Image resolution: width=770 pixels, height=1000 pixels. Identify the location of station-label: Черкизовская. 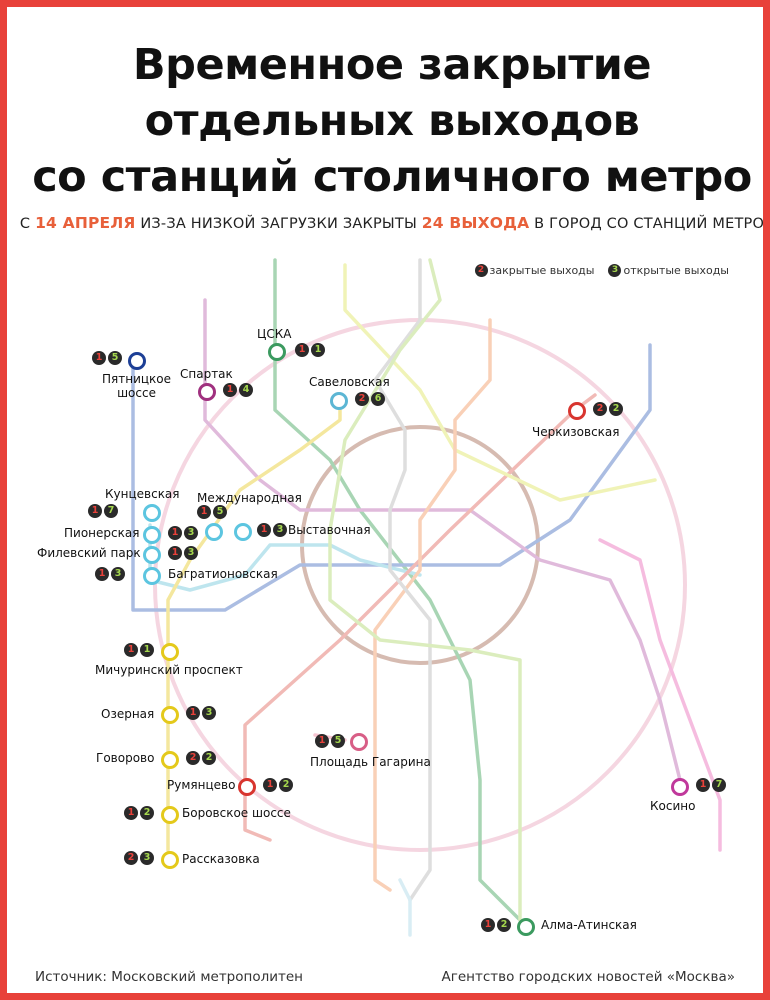
(576, 432).